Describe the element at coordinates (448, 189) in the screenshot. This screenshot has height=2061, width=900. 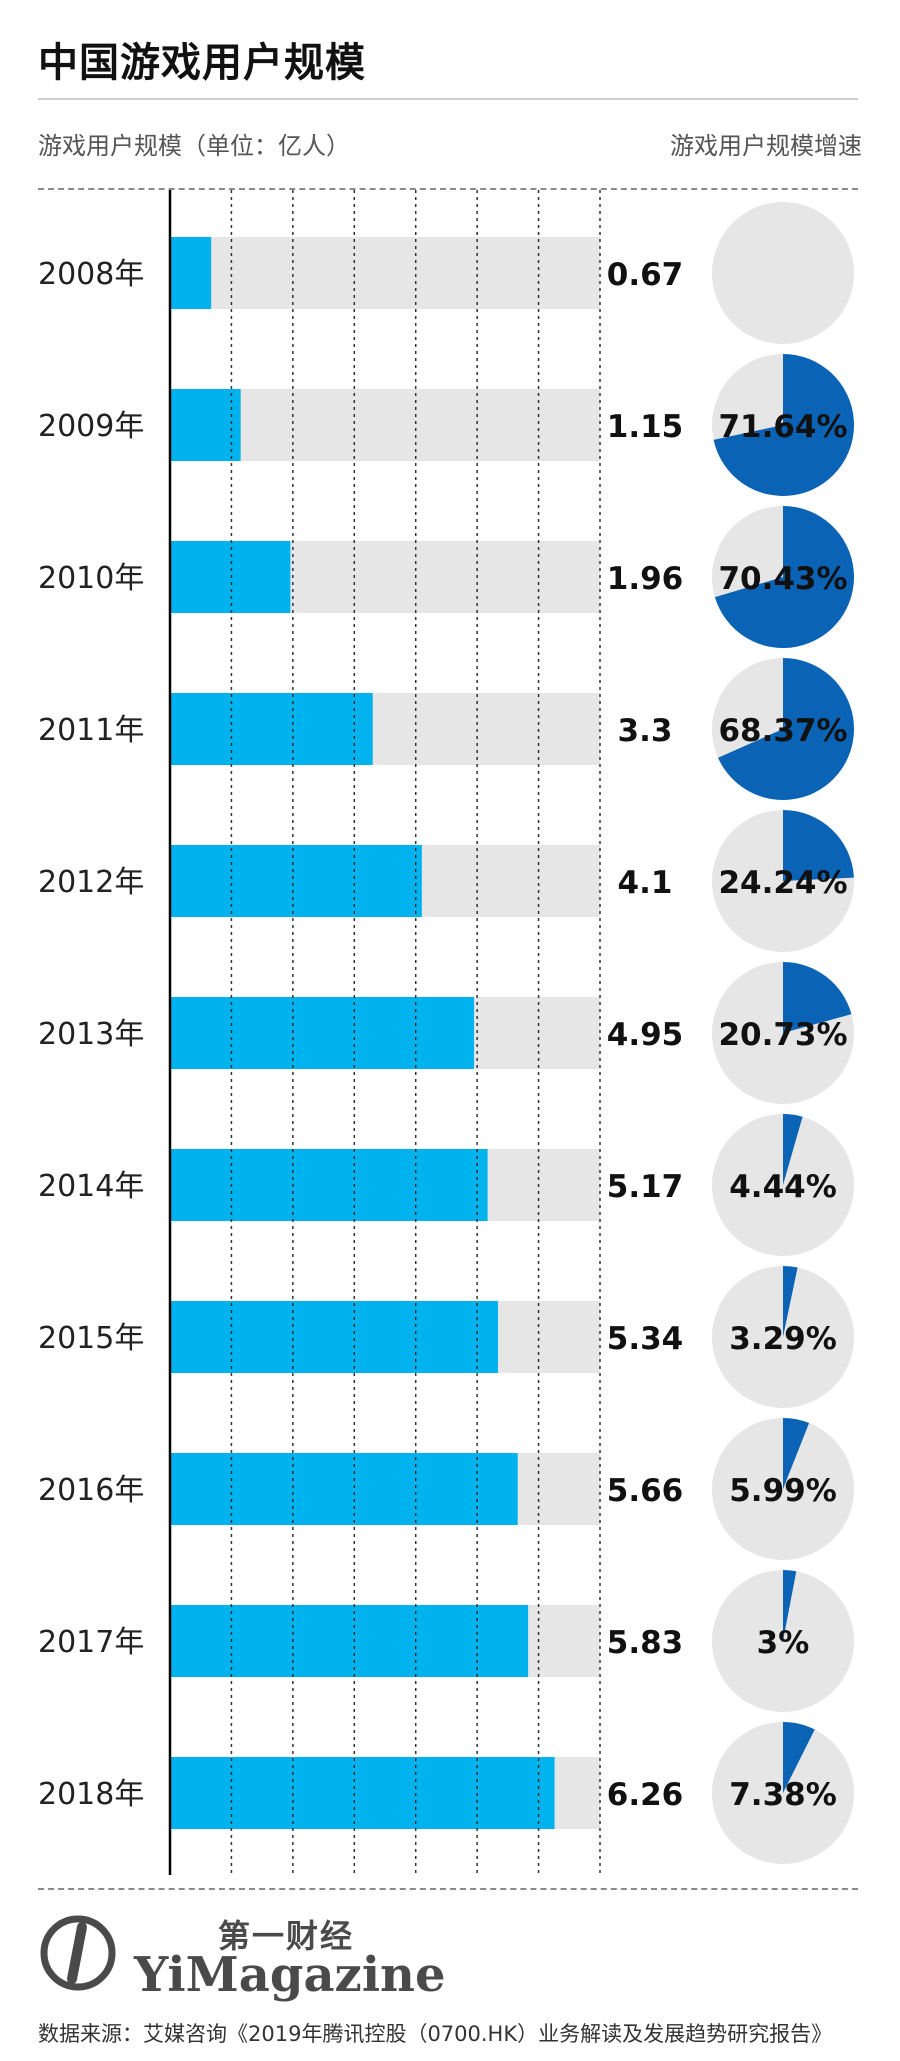
I see `top-dashed-divider` at that location.